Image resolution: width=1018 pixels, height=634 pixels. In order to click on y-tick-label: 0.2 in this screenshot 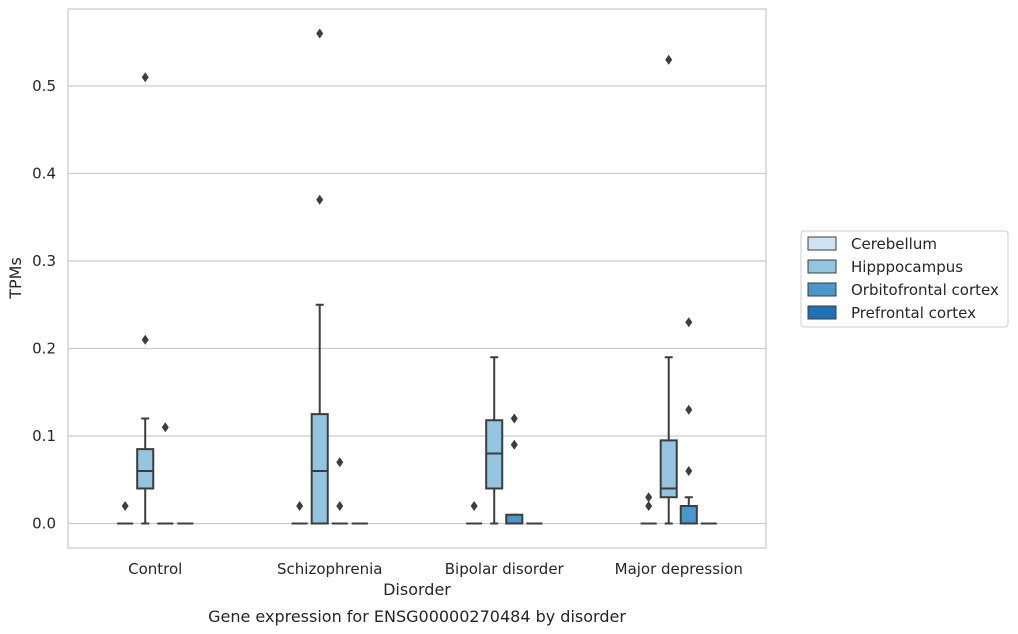, I will do `click(44, 349)`.